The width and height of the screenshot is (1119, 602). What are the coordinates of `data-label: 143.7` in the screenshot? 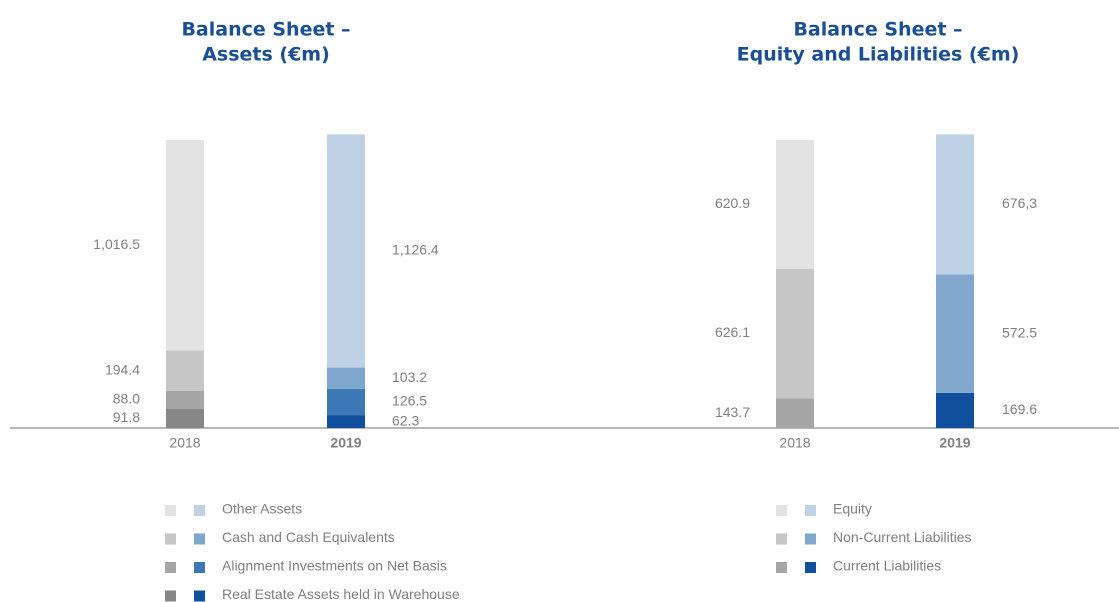 It's located at (732, 412).